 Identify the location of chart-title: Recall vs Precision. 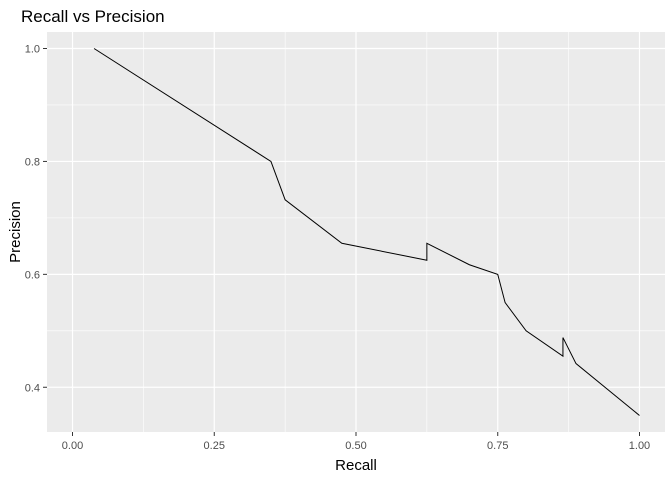
(93, 16).